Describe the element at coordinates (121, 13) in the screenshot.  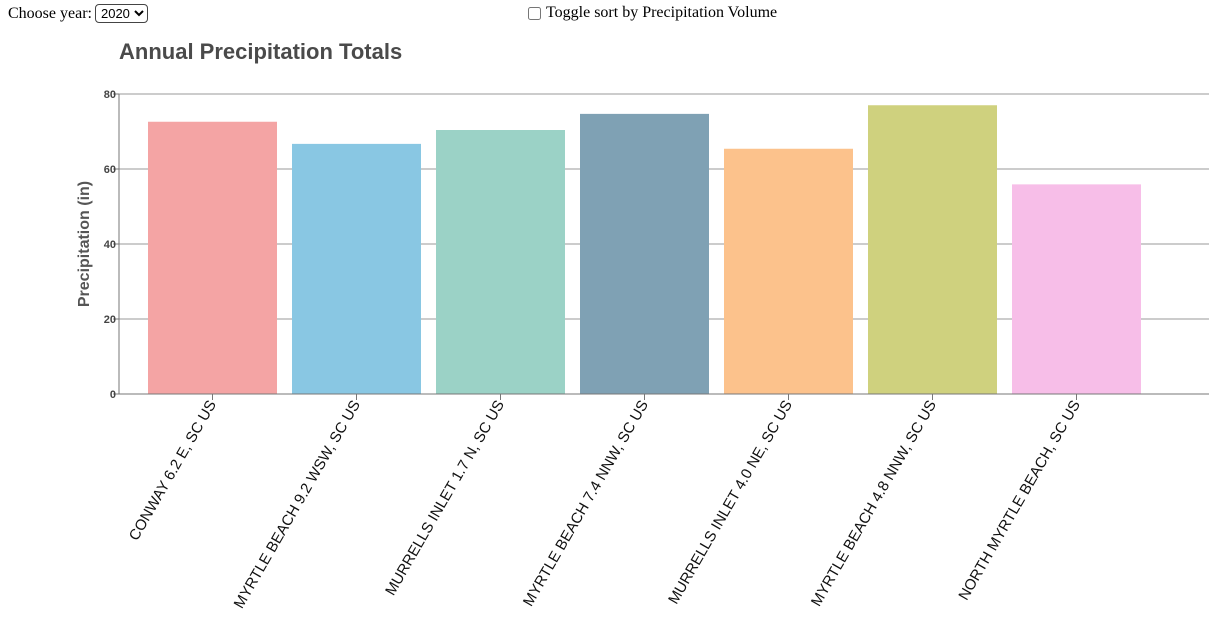
I see `year-select: 2020` at that location.